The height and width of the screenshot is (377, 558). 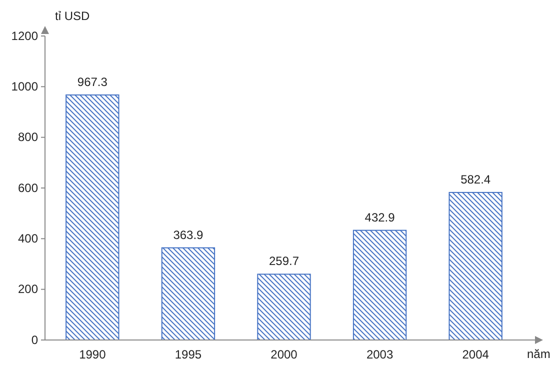 I want to click on data-label: 363.9, so click(x=188, y=235).